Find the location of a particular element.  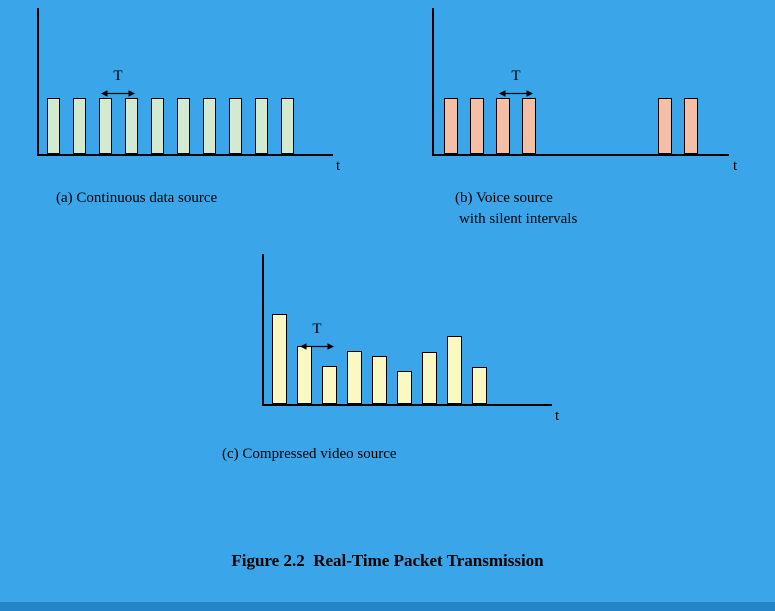

panel-b-caption-line2: with silent intervals is located at coordinates (518, 219).